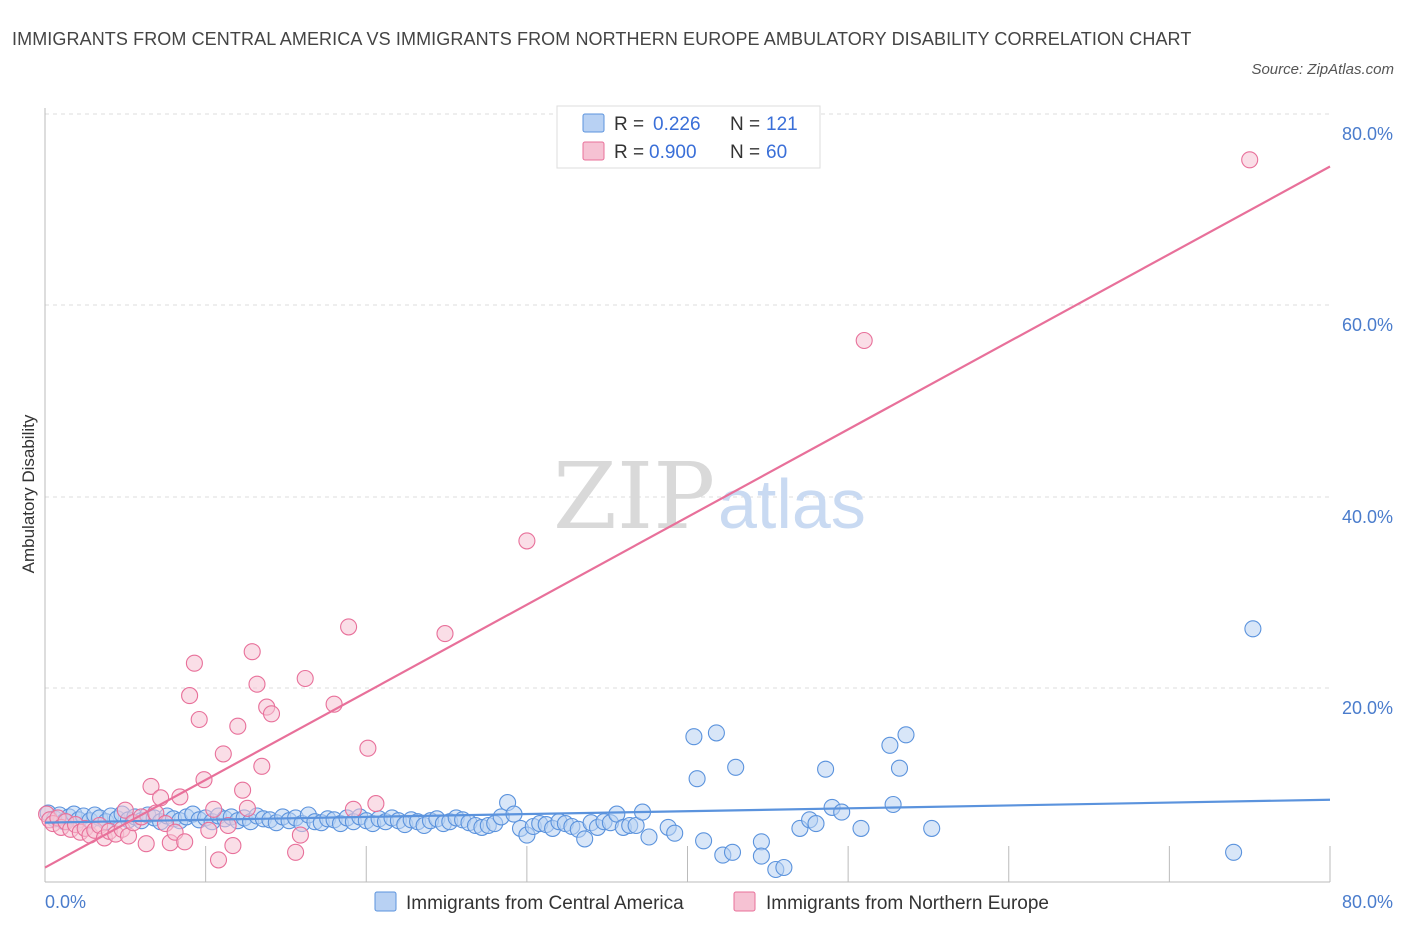 The image size is (1406, 930). Describe the element at coordinates (65, 902) in the screenshot. I see `x-tick-label-min: 0.0%` at that location.